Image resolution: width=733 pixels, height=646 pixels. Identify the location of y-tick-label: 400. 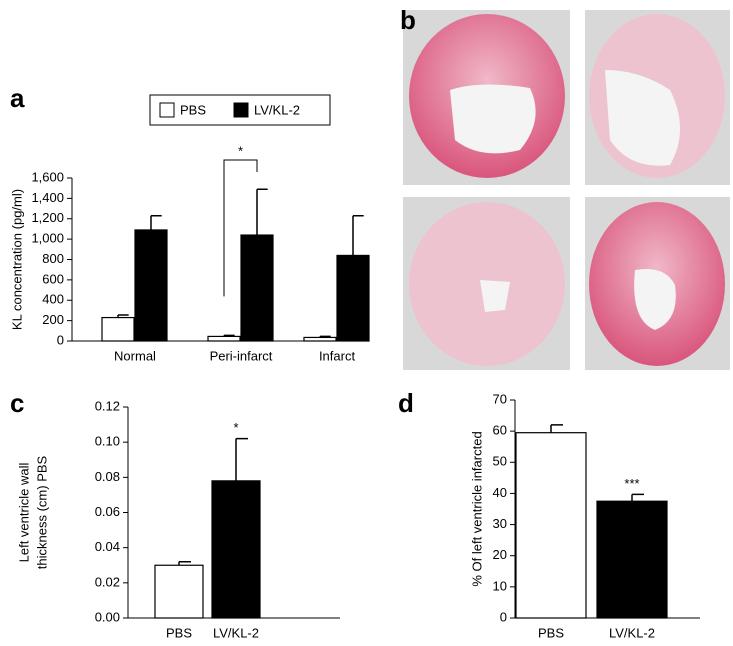
(53, 299).